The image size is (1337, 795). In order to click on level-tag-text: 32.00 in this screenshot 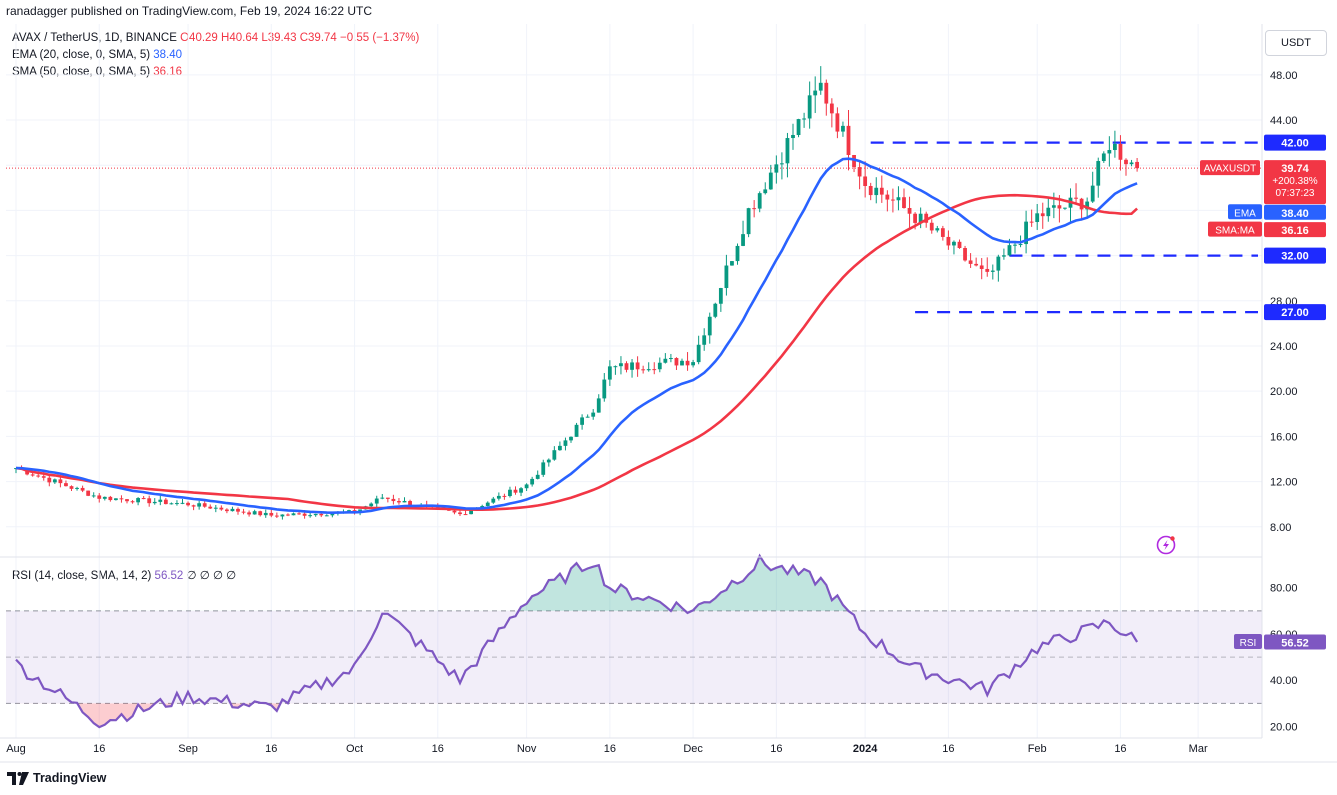, I will do `click(1295, 257)`.